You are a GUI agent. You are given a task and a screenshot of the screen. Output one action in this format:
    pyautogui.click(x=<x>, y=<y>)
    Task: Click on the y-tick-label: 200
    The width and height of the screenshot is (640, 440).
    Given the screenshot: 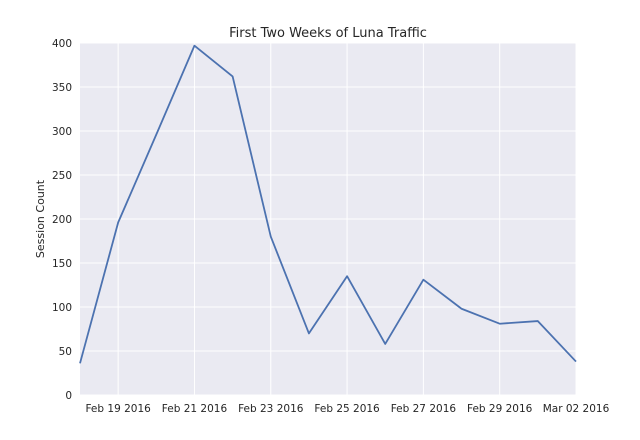 What is the action you would take?
    pyautogui.click(x=62, y=220)
    